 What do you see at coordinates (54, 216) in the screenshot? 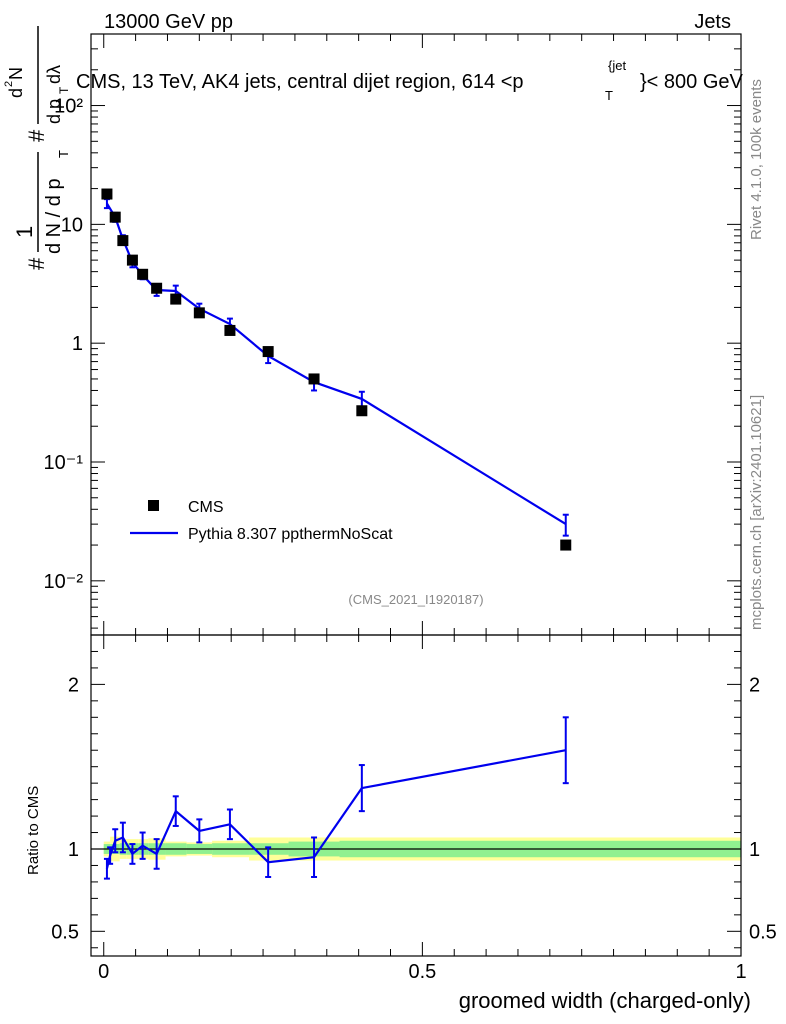
I see `ylabel-frac-den: d N / d p` at bounding box center [54, 216].